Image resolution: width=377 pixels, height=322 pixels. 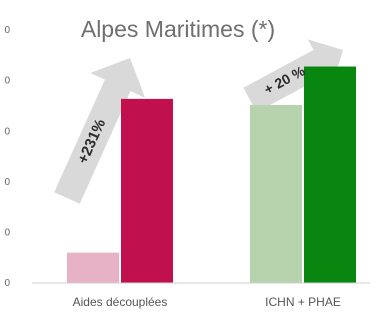 What do you see at coordinates (276, 193) in the screenshot?
I see `bar-ichn-before` at bounding box center [276, 193].